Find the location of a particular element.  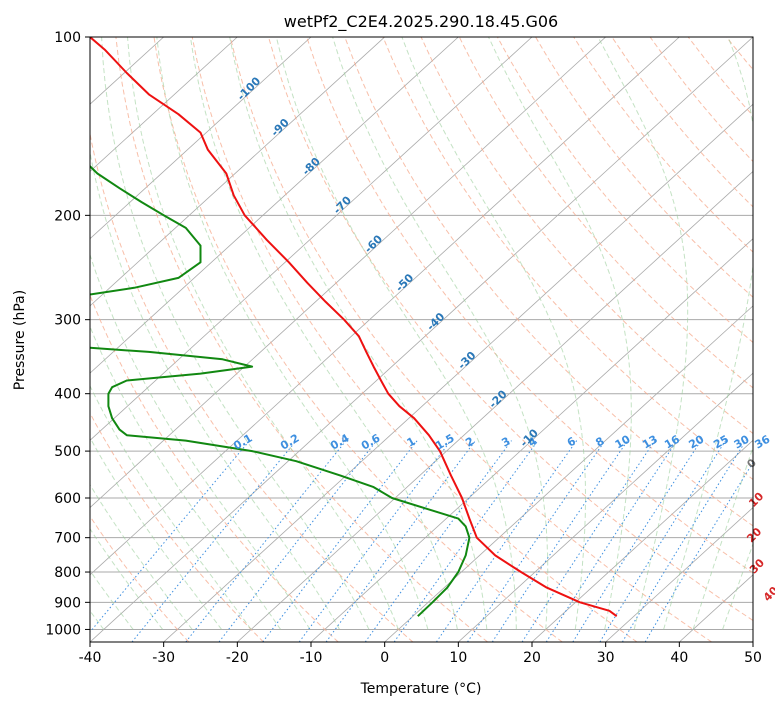

x-tick-label: 50 is located at coordinates (753, 658).